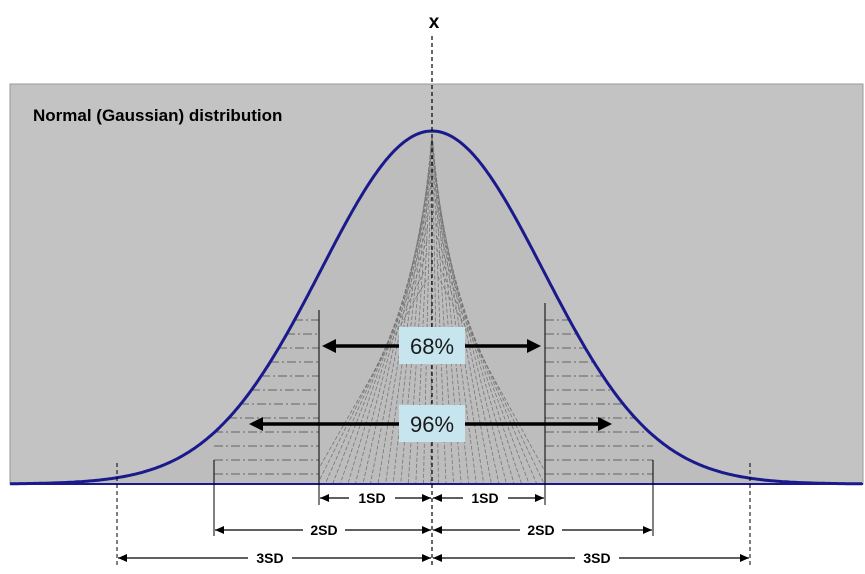  What do you see at coordinates (434, 22) in the screenshot?
I see `axis-label: x` at bounding box center [434, 22].